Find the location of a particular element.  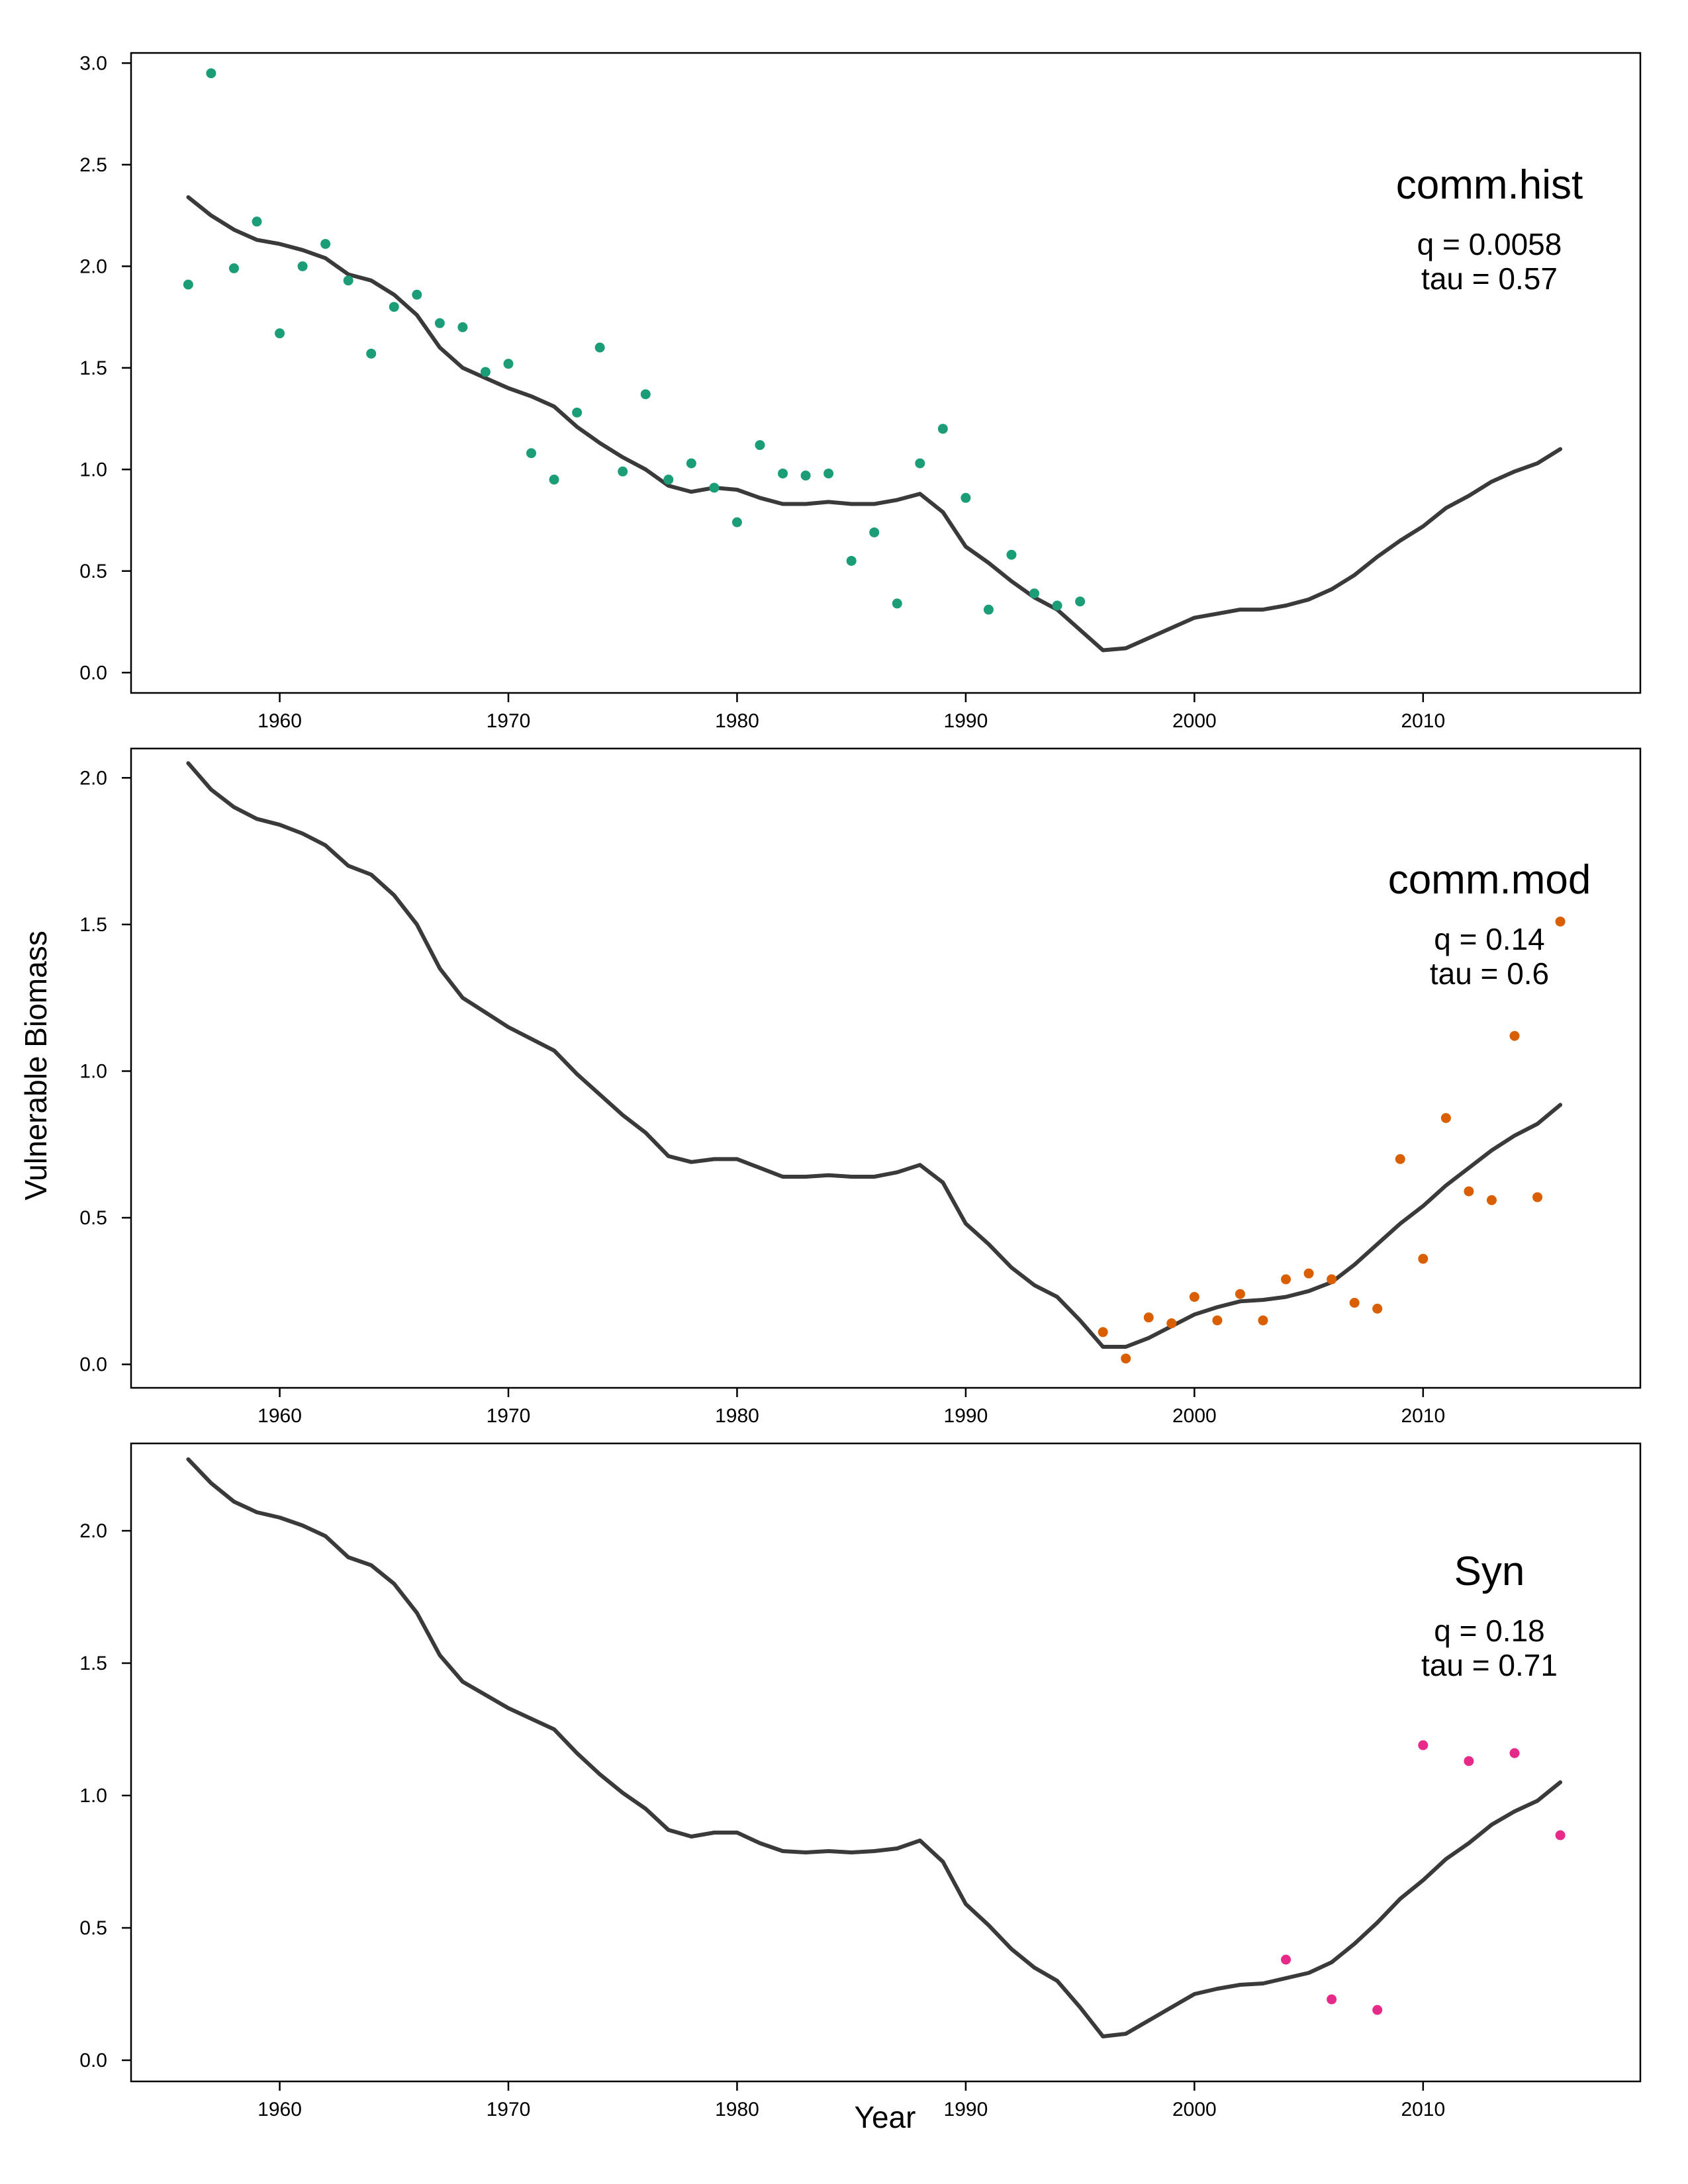

panel-stat: tau = 0.6 is located at coordinates (1489, 973).